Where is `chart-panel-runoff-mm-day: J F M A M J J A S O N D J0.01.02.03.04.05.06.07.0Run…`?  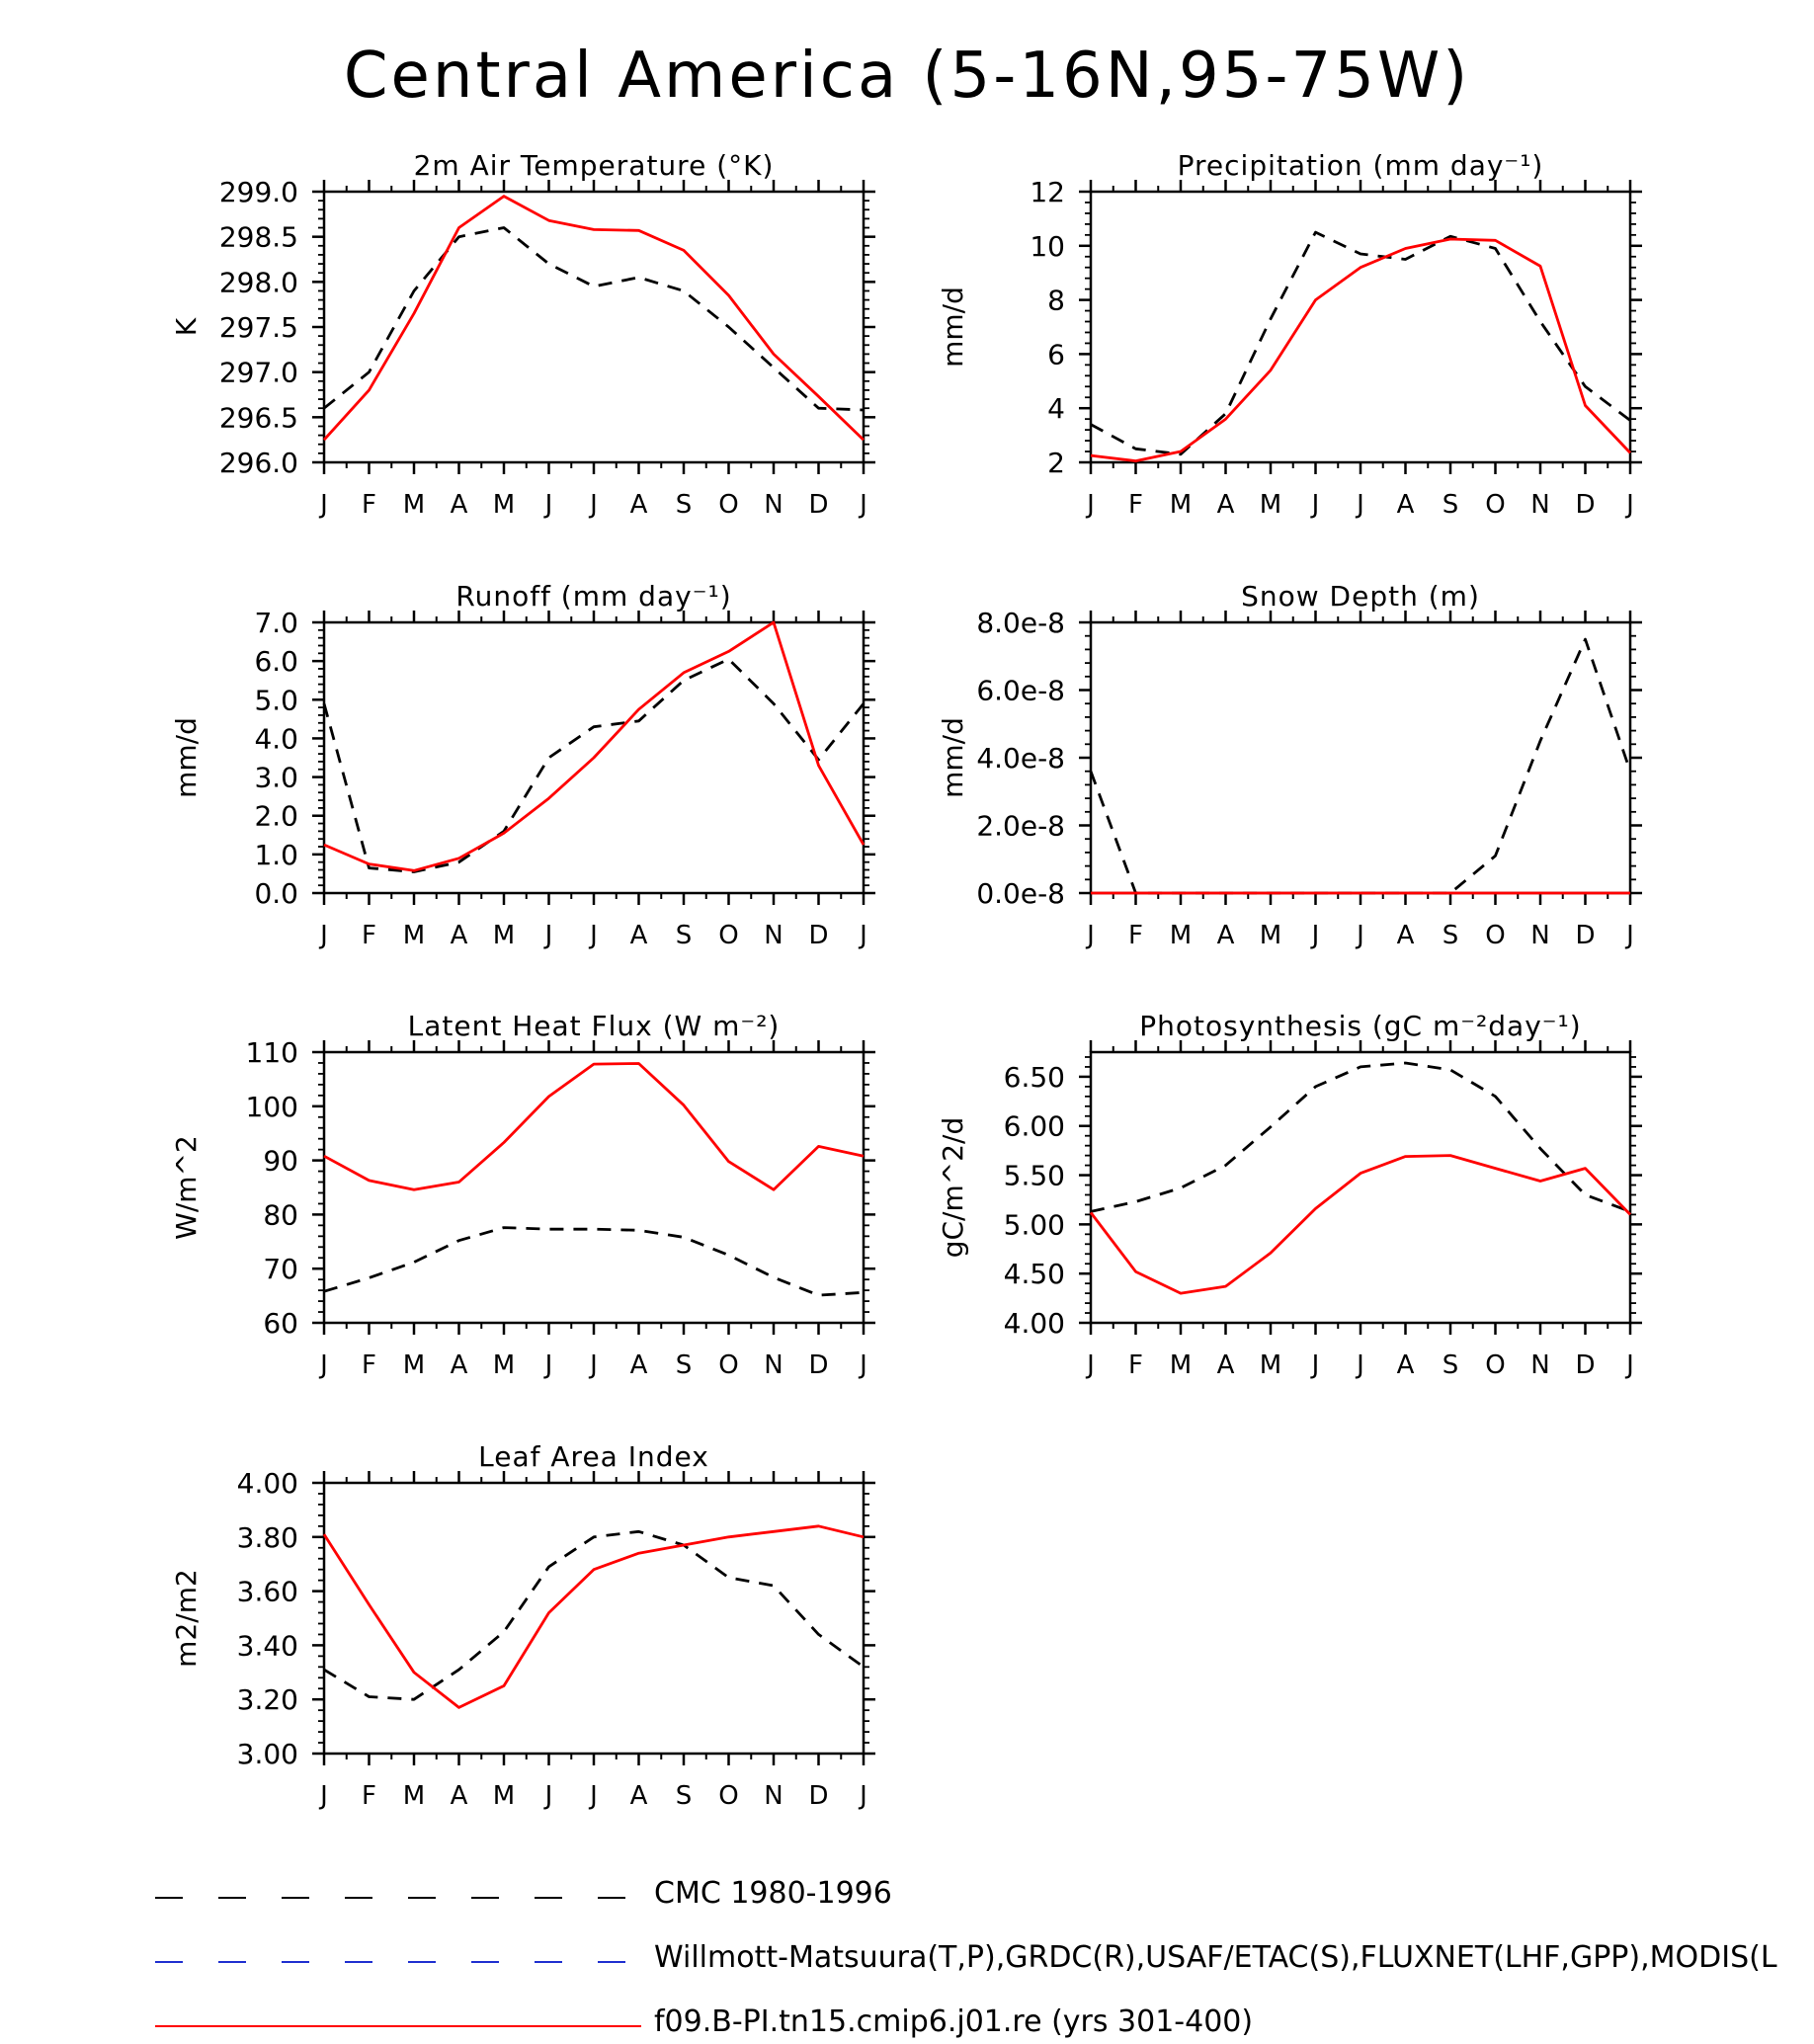
chart-panel-runoff-mm-day: J F M A M J J A S O N D J0.01.02.03.04.05.06.07.0Run… is located at coordinates (522, 765).